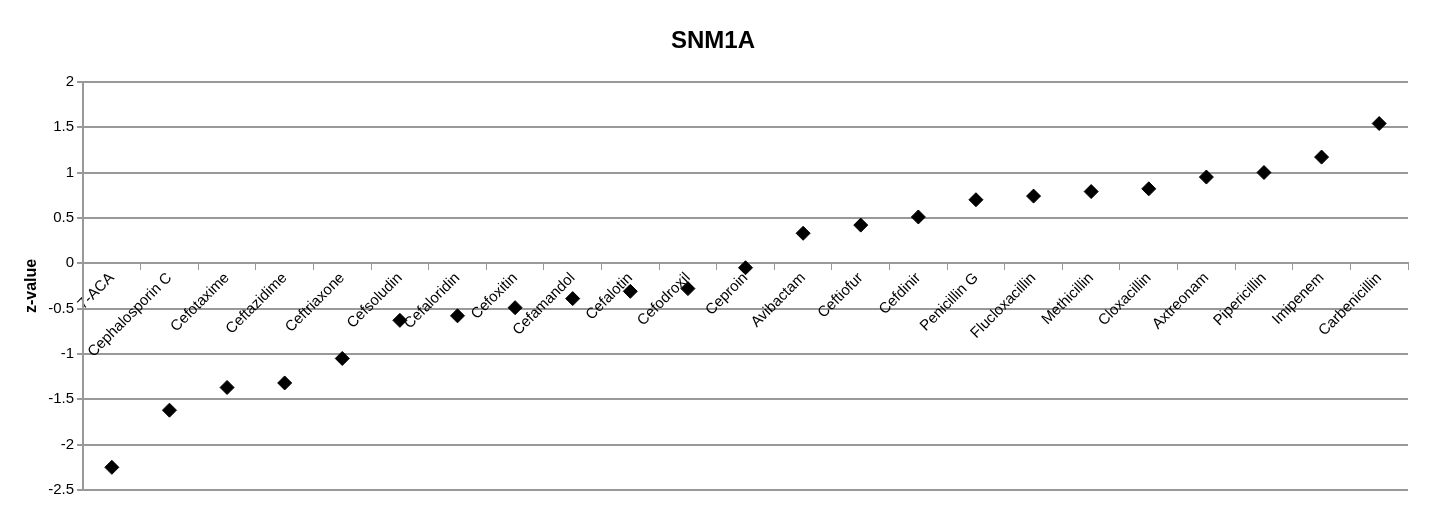 The width and height of the screenshot is (1436, 510). What do you see at coordinates (64, 217) in the screenshot?
I see `y-tick-label: 0.5` at bounding box center [64, 217].